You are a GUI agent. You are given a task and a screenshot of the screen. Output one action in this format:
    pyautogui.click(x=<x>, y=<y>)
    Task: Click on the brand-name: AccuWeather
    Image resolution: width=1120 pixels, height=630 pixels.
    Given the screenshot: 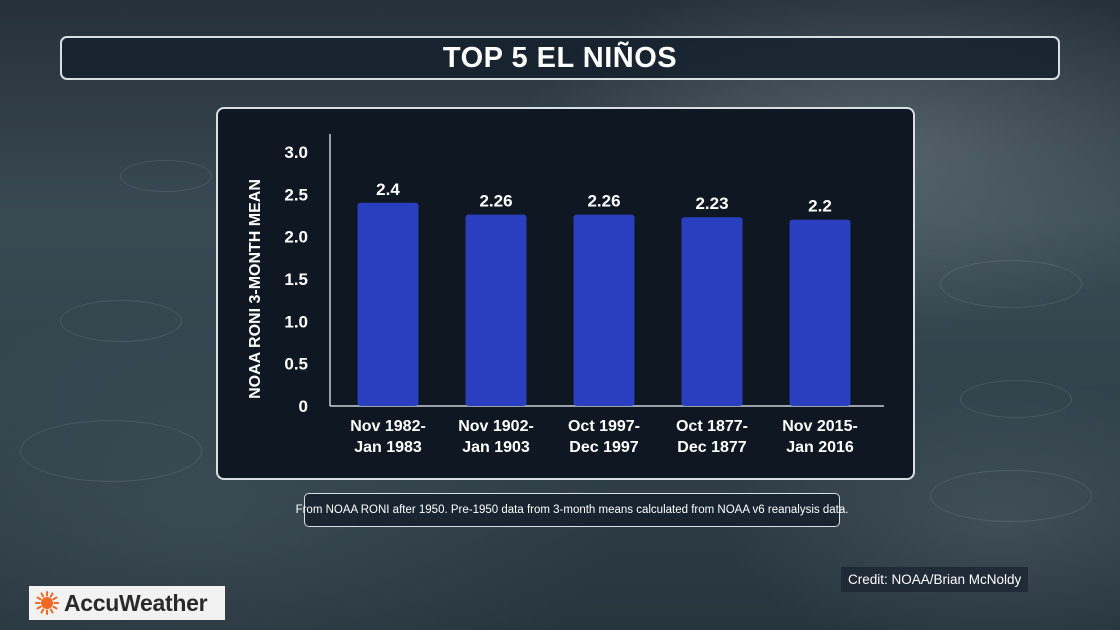 What is the action you would take?
    pyautogui.click(x=136, y=602)
    